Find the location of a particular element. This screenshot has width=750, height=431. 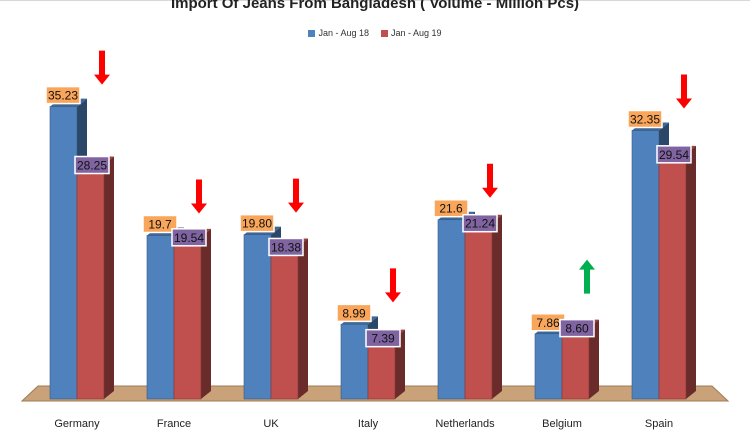

legend: Jan - Aug 18 Jan - Aug 19 is located at coordinates (375, 33).